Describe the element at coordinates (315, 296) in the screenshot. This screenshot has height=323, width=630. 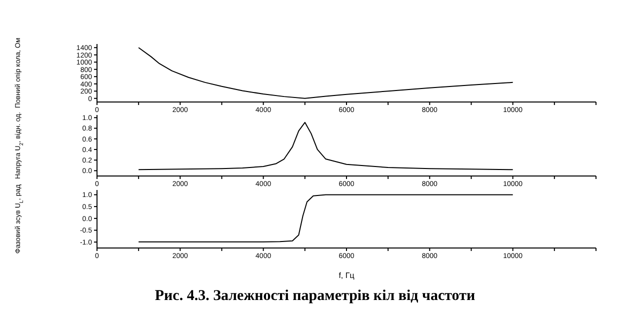
I see `text: Рис. 4.3. Залежності параметрів кіл від частоти` at that location.